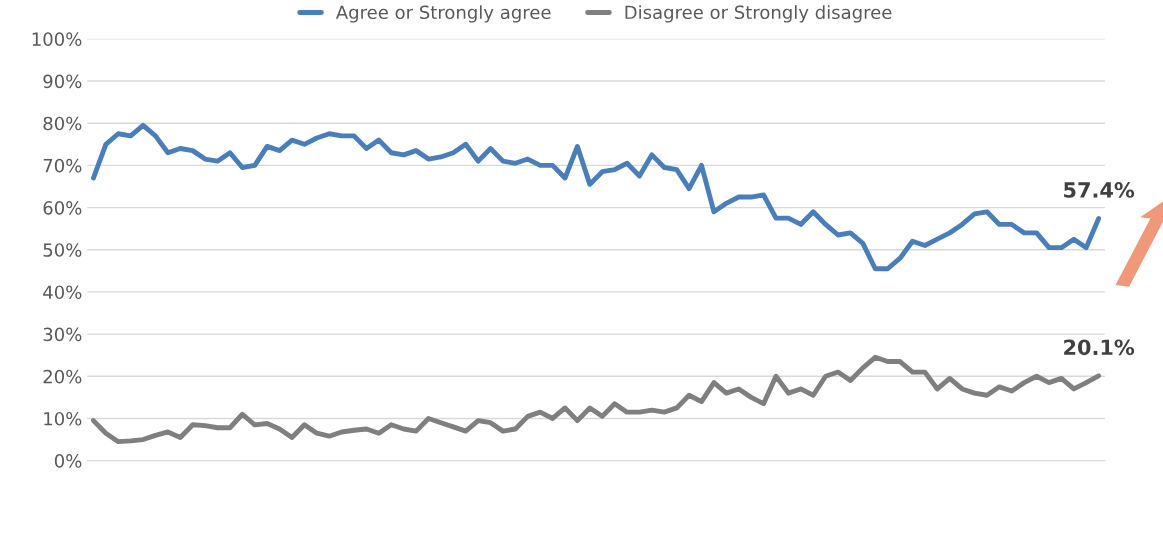 Image resolution: width=1163 pixels, height=555 pixels. I want to click on legend-label: Disagree or Strongly disagree, so click(758, 14).